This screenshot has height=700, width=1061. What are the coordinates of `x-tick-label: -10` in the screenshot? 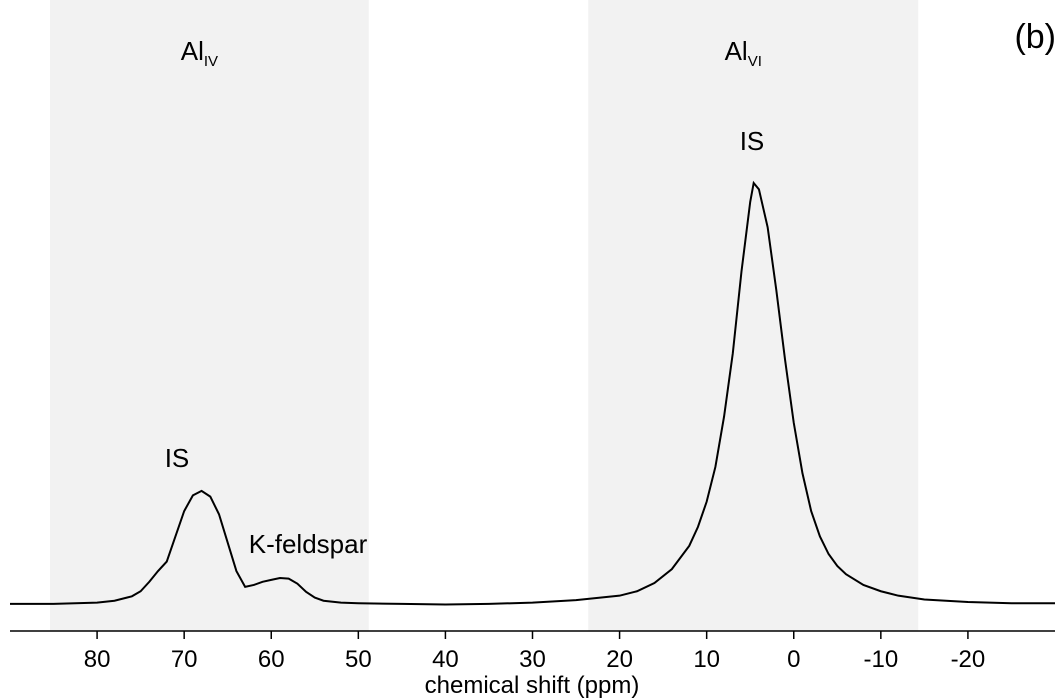 It's located at (880, 659).